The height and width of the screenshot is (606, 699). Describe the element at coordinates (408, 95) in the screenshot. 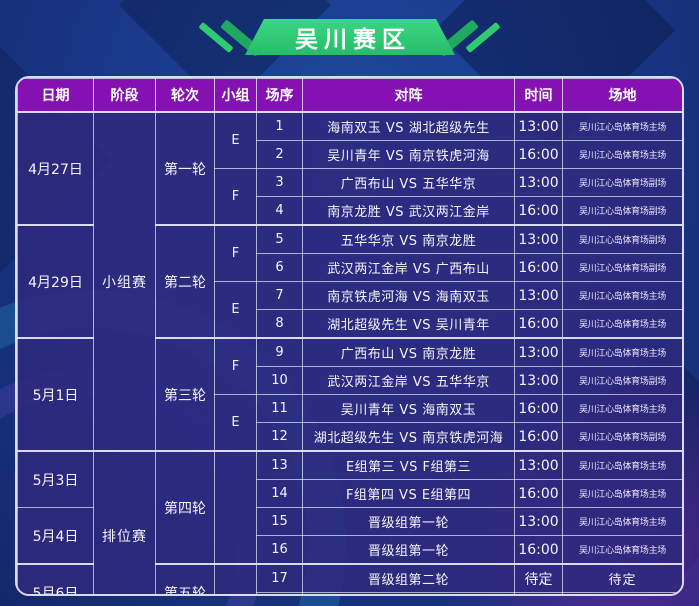

I see `col-header-matchup: 对阵` at that location.